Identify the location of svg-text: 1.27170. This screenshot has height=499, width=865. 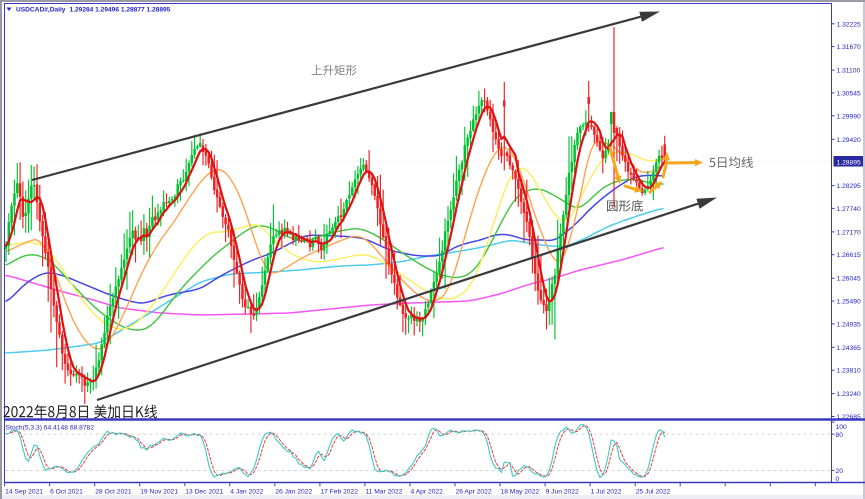
(849, 232).